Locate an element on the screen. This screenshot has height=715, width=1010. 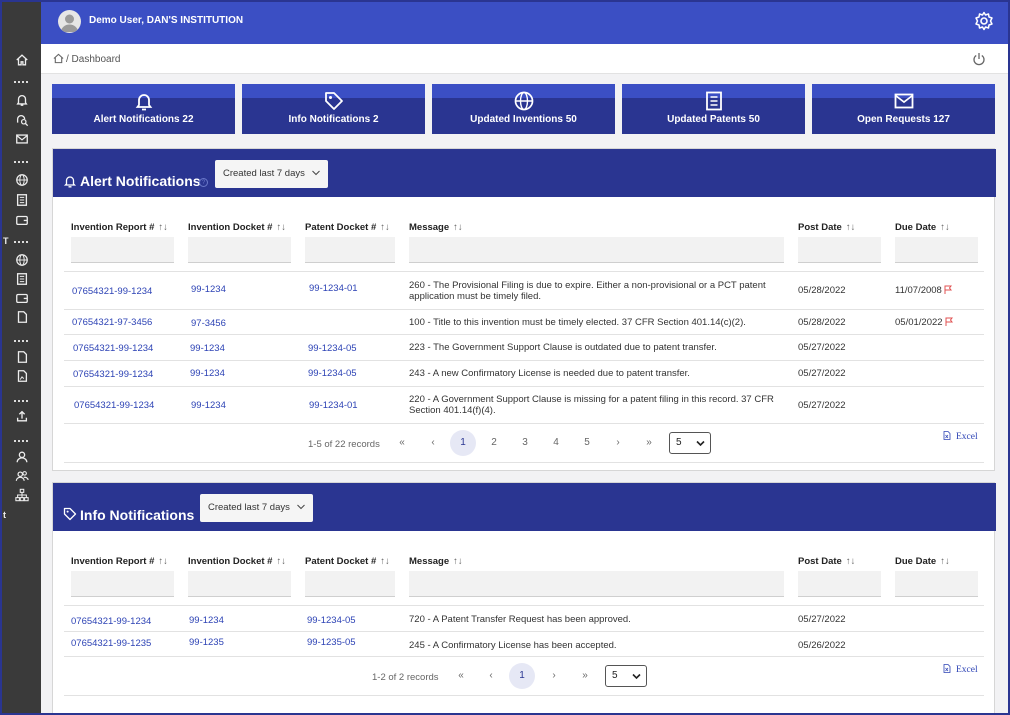
sidebar-marker-2: t is located at coordinates (4, 515).